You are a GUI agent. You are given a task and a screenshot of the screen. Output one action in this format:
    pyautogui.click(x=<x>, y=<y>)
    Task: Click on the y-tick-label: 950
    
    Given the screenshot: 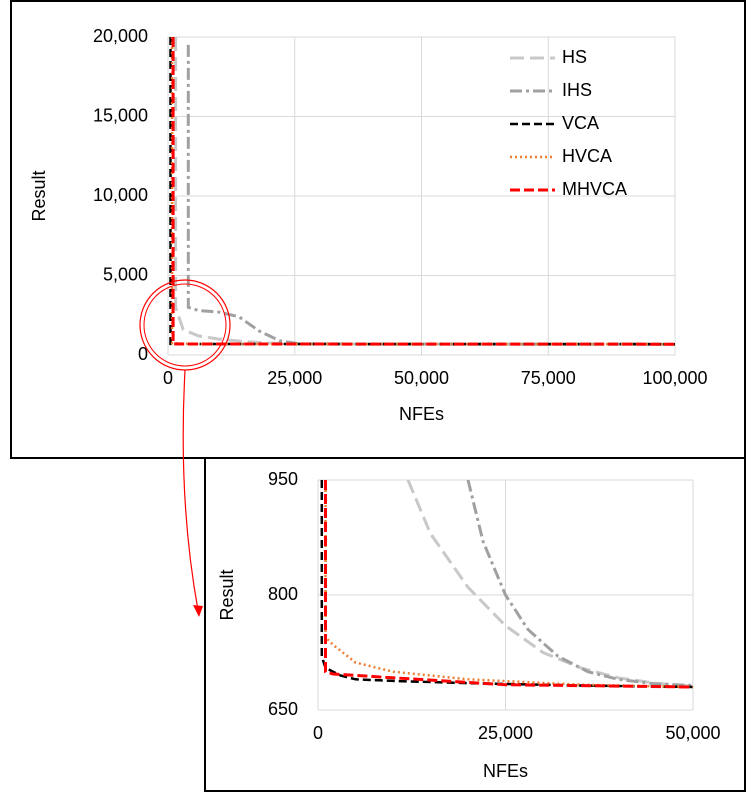 What is the action you would take?
    pyautogui.click(x=283, y=479)
    